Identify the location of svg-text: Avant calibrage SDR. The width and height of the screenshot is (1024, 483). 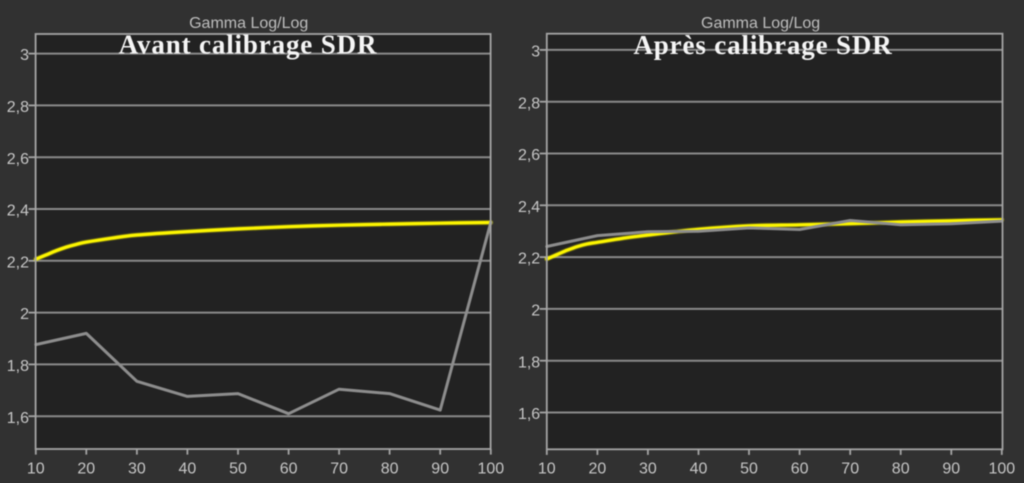
(248, 44).